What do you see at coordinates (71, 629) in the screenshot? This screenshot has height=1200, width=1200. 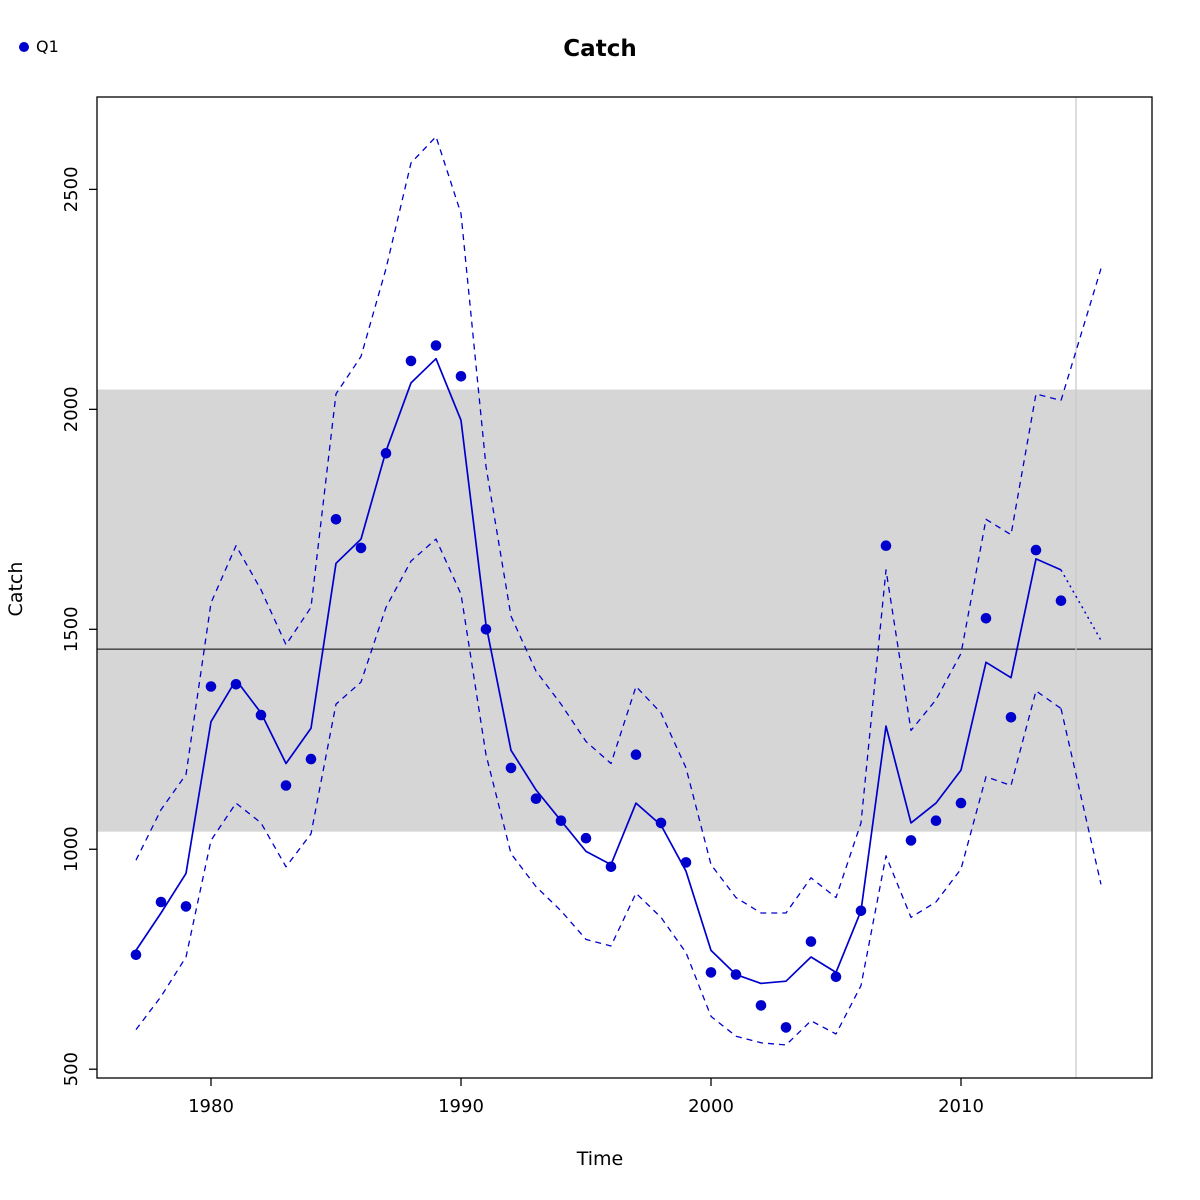 I see `y-tick-label: 1500` at bounding box center [71, 629].